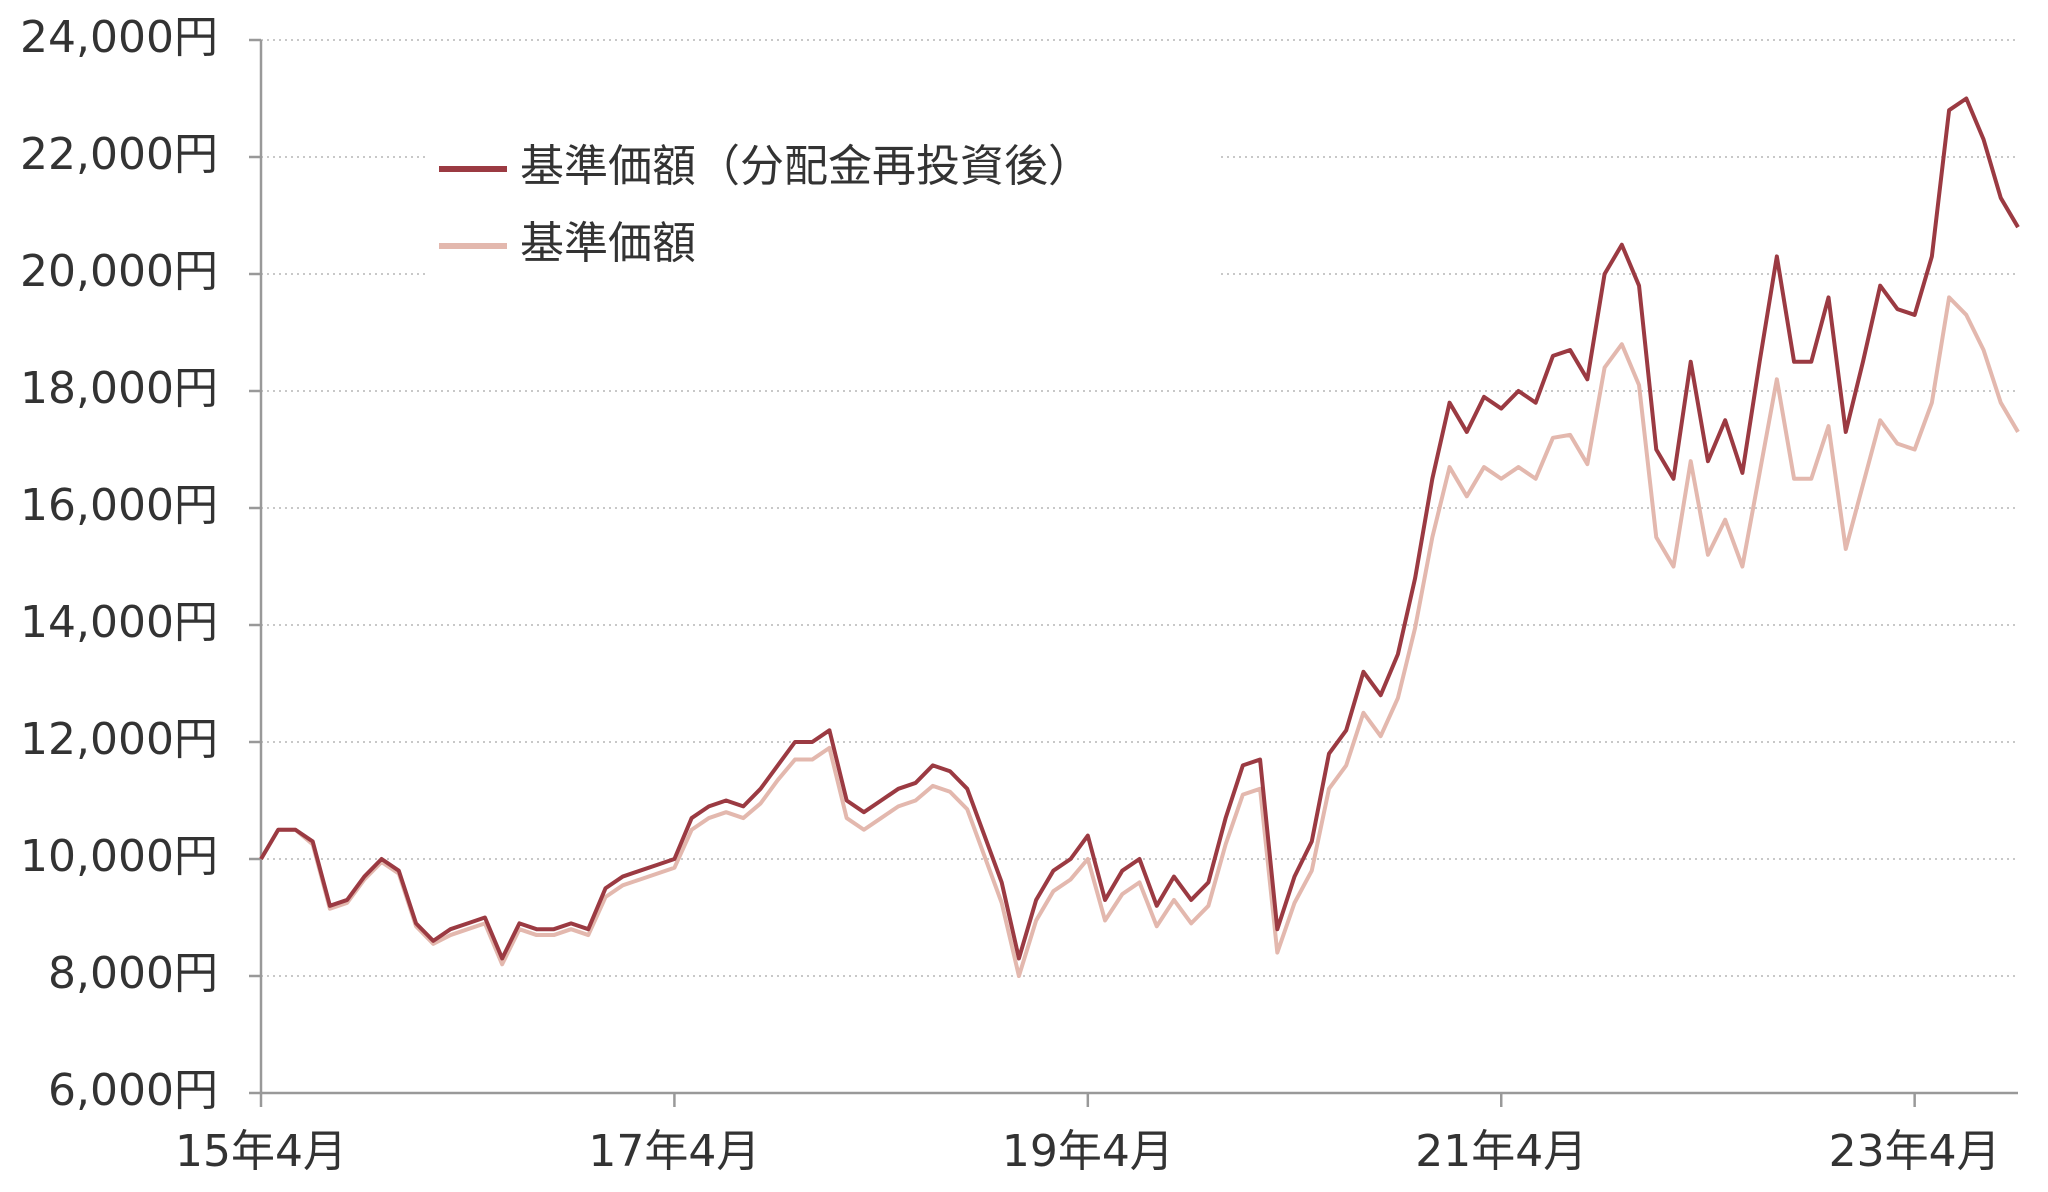 The width and height of the screenshot is (2048, 1192). I want to click on y-tick-label: 22,000円, so click(119, 154).